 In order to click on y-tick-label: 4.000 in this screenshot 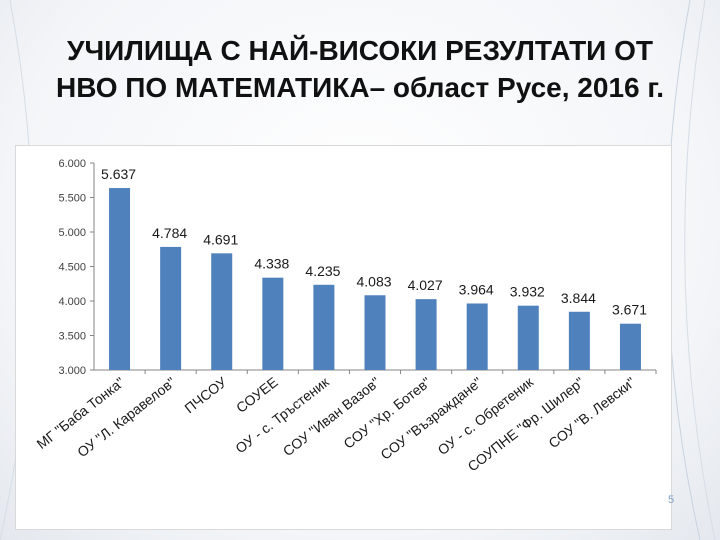, I will do `click(72, 302)`.